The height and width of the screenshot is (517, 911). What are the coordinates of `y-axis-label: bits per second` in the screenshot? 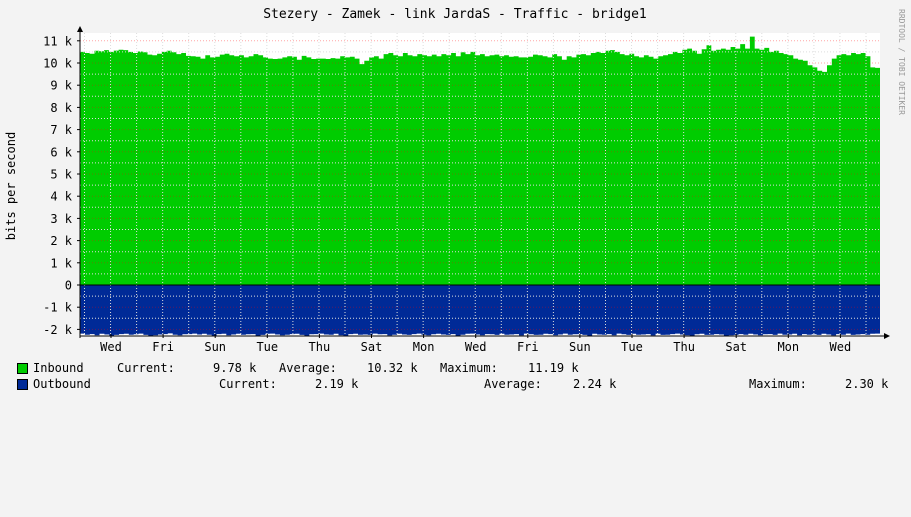 It's located at (11, 186).